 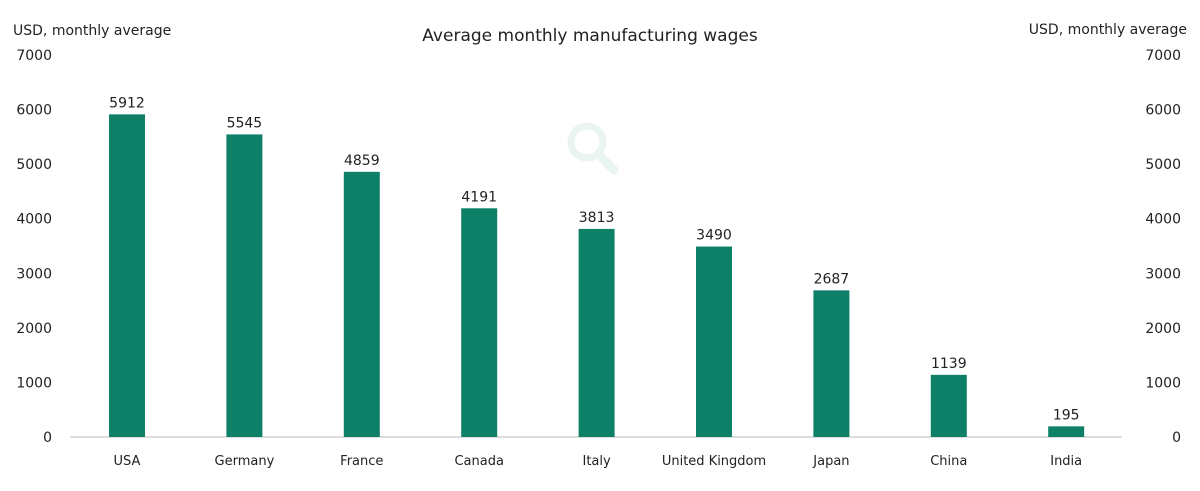 What do you see at coordinates (1163, 329) in the screenshot?
I see `right-y-tick-label: 2000` at bounding box center [1163, 329].